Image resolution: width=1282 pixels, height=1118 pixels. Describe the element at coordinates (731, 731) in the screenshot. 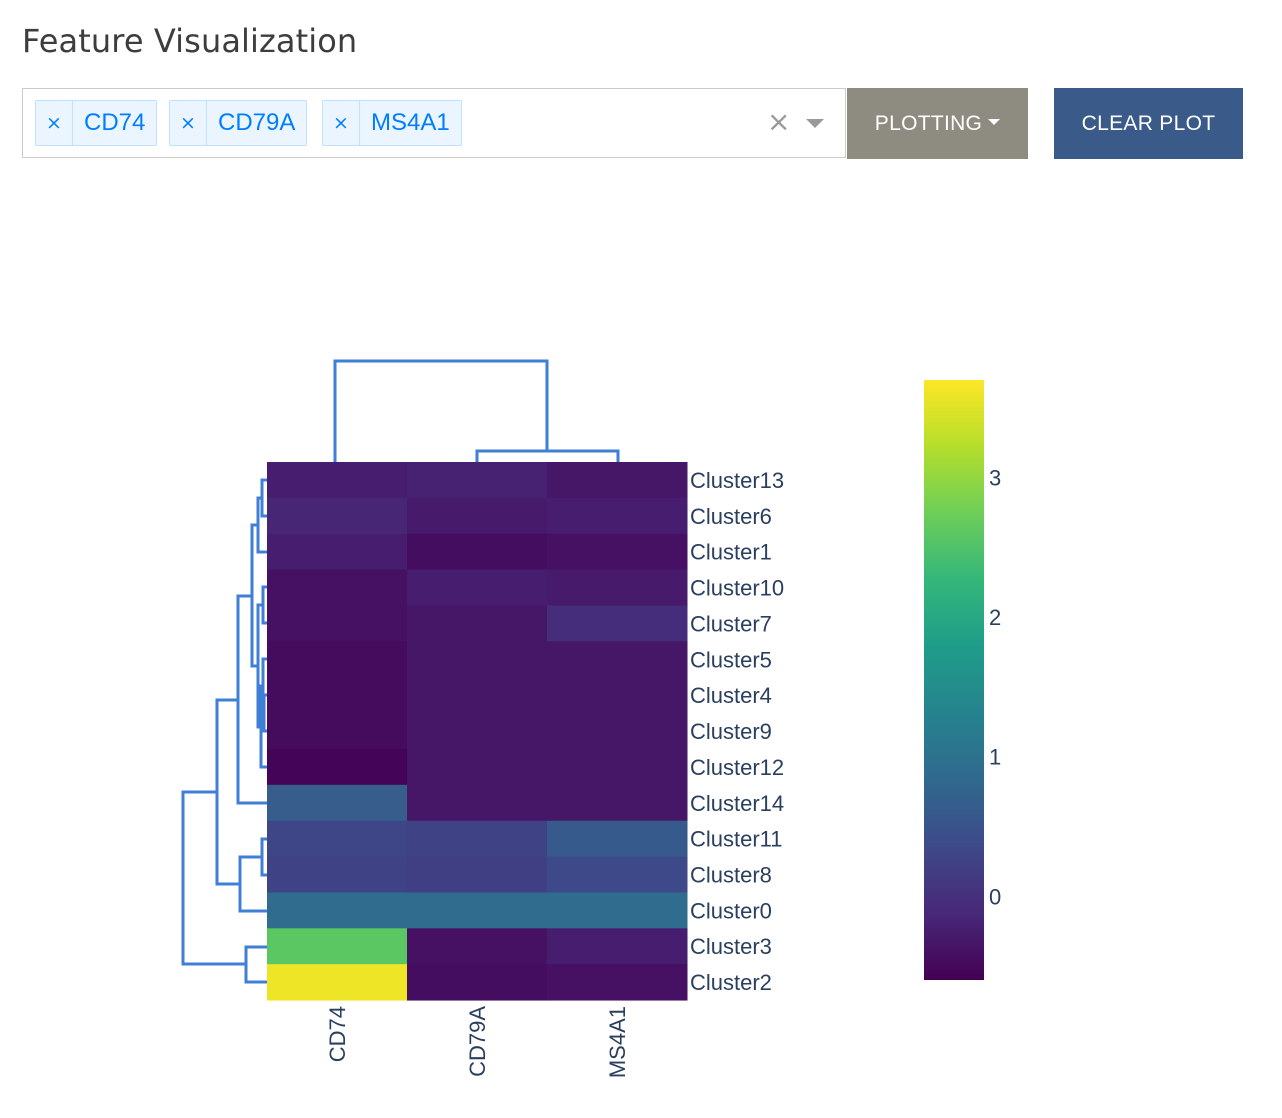

I see `row-label: Cluster9` at that location.